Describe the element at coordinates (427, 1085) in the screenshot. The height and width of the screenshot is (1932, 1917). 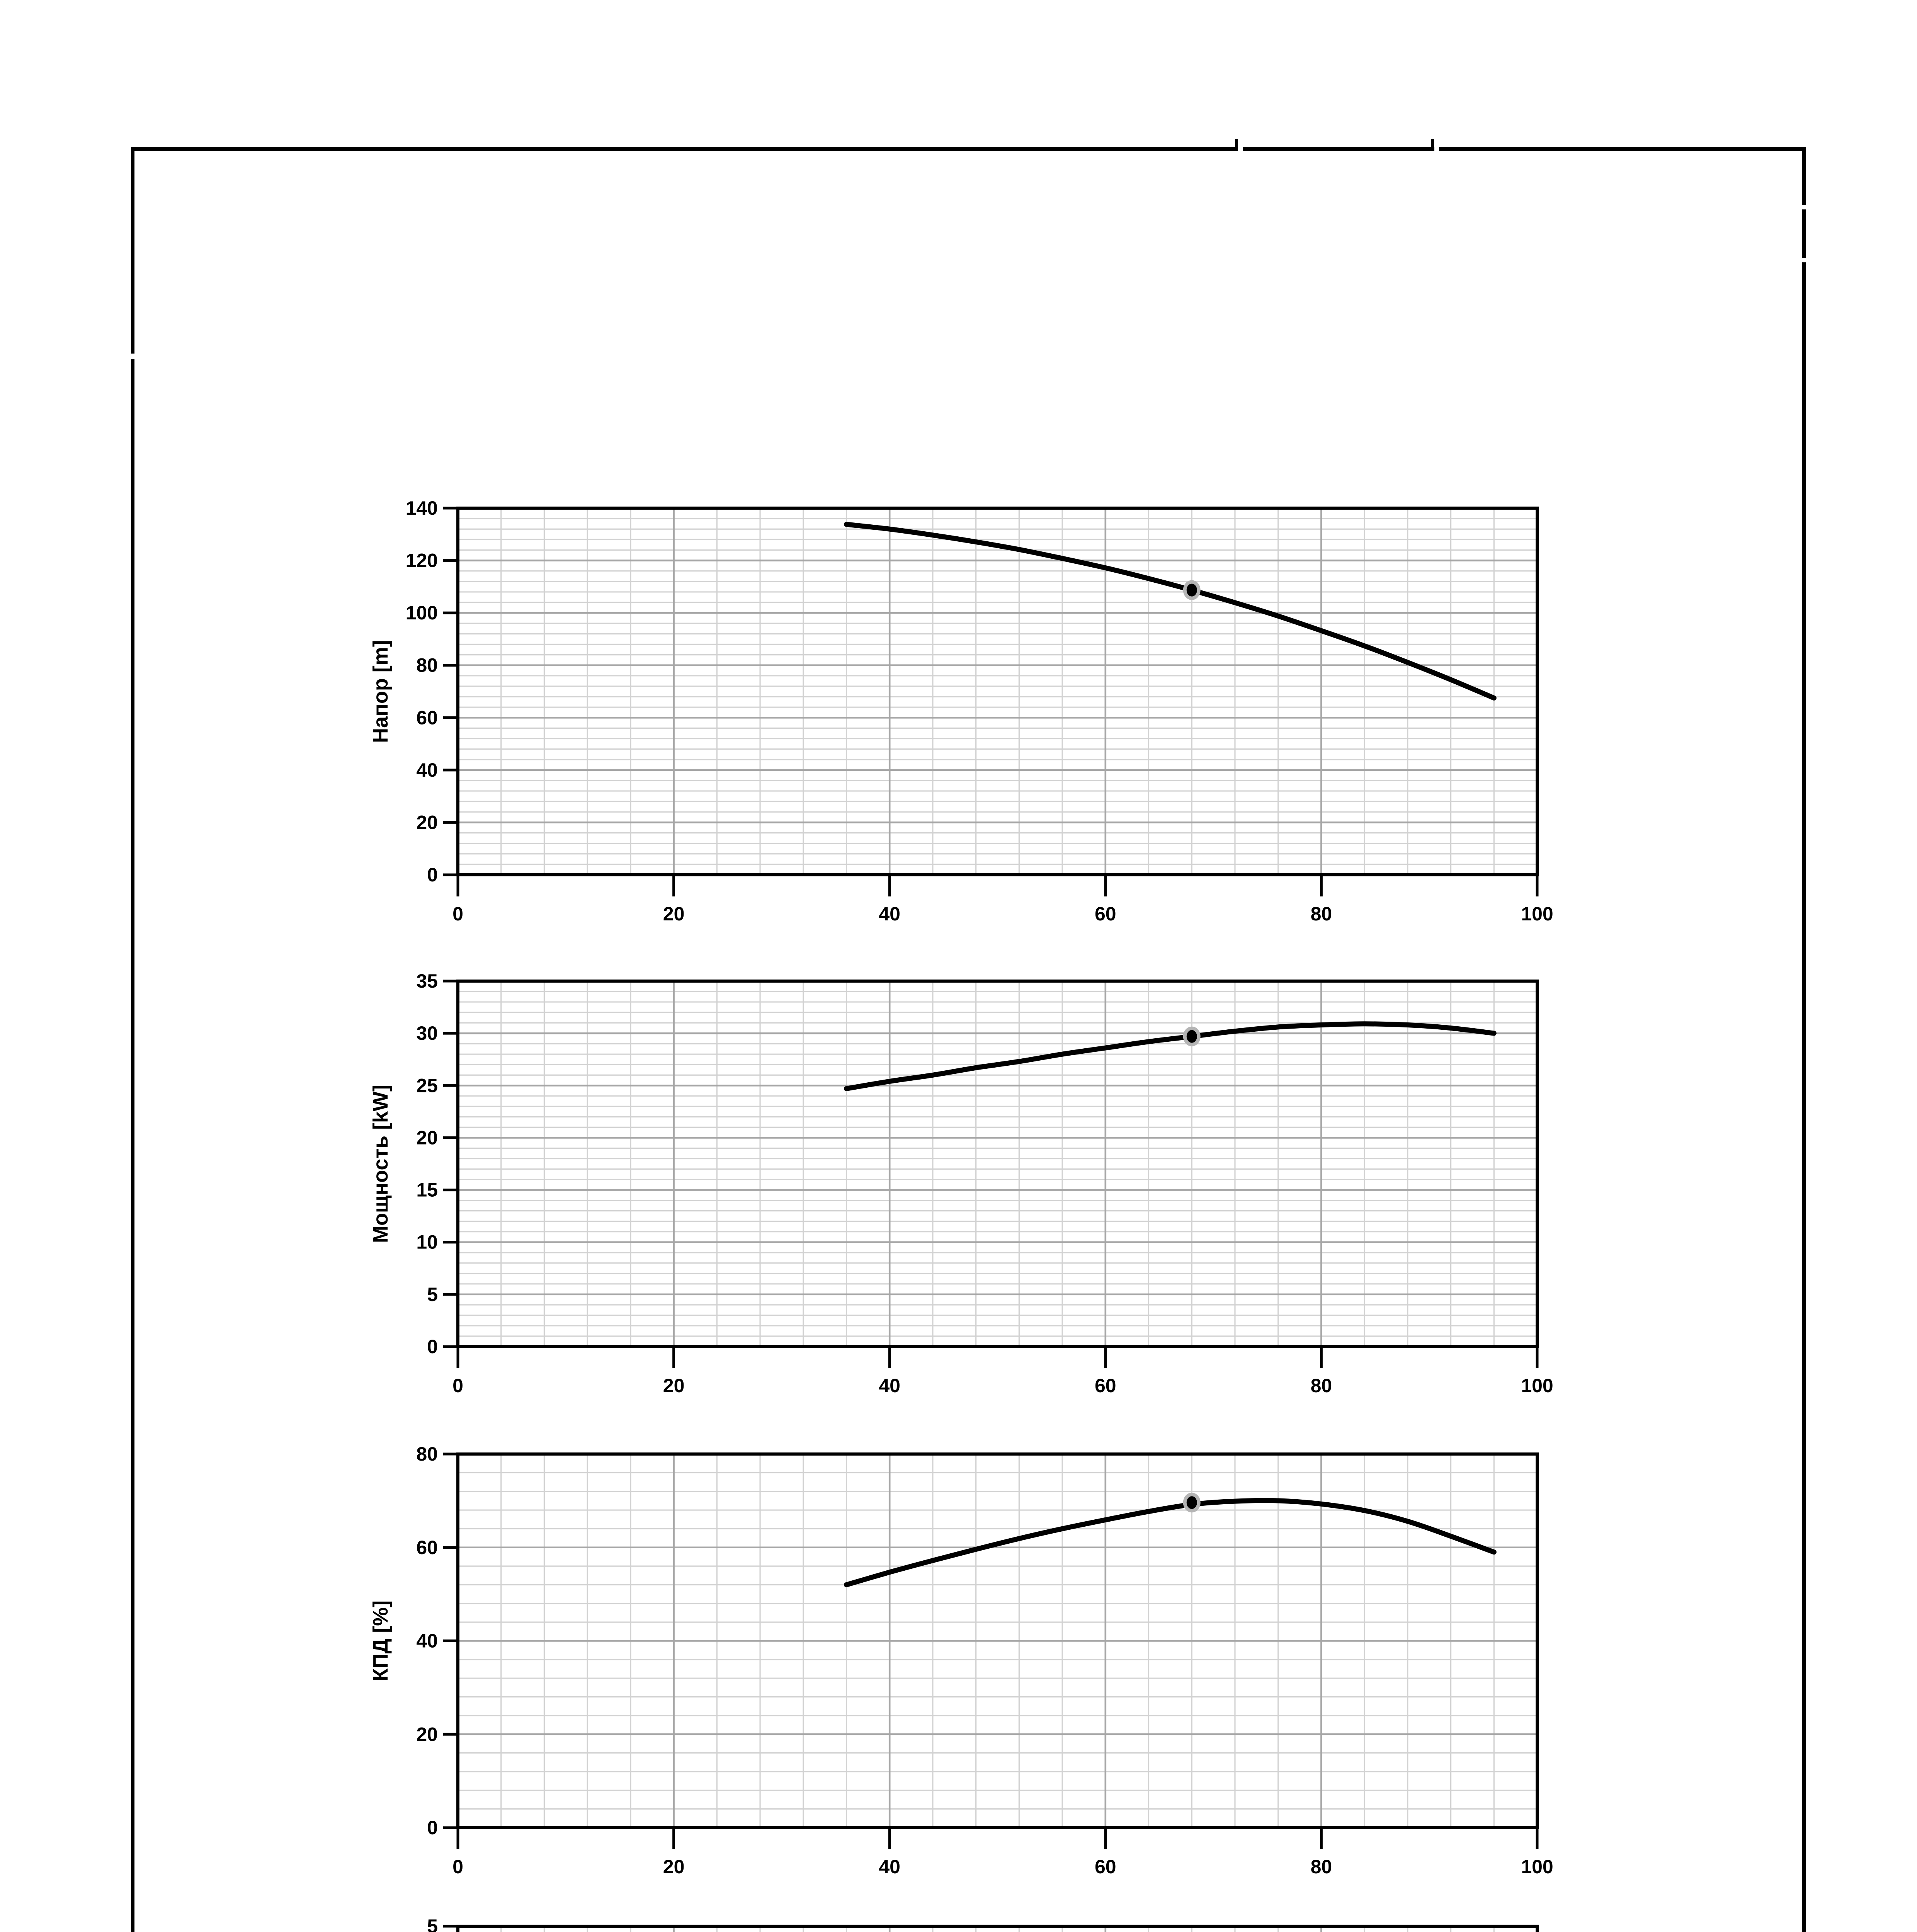
I see `y-tick-label: 25` at that location.